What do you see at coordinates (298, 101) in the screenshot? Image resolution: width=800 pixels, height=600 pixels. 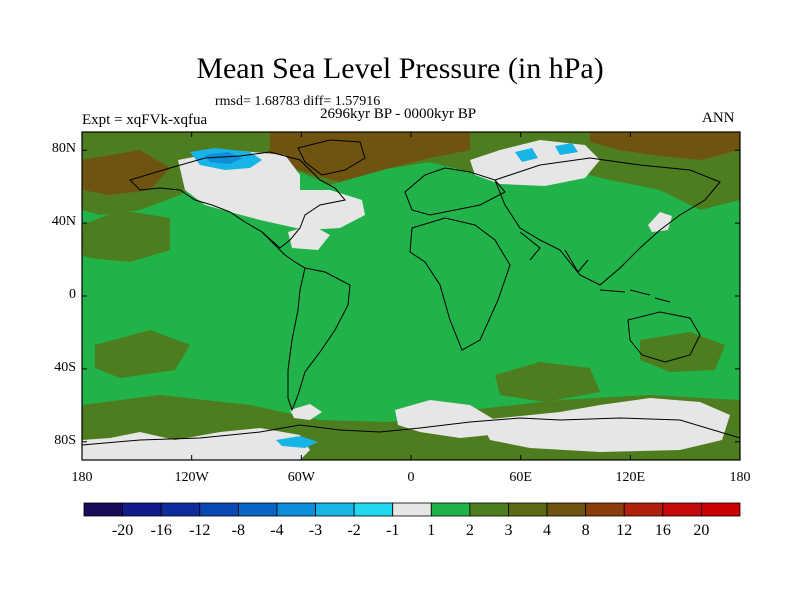 I see `rmsd-diff-text: rmsd= 1.68783 diff= 1.57916` at bounding box center [298, 101].